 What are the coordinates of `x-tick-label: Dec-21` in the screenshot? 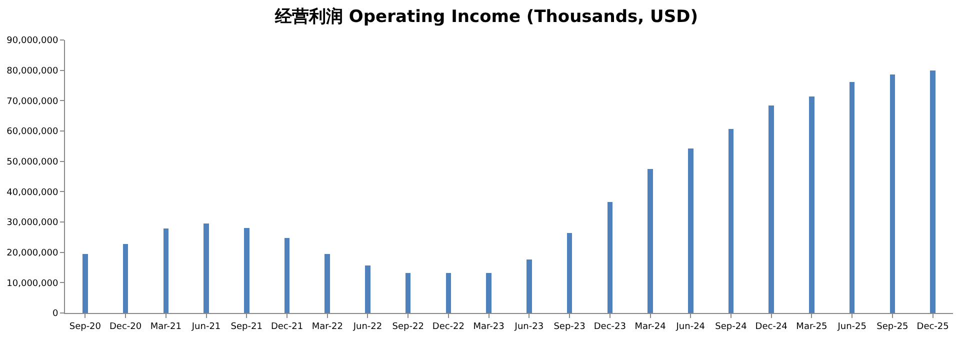 It's located at (287, 327).